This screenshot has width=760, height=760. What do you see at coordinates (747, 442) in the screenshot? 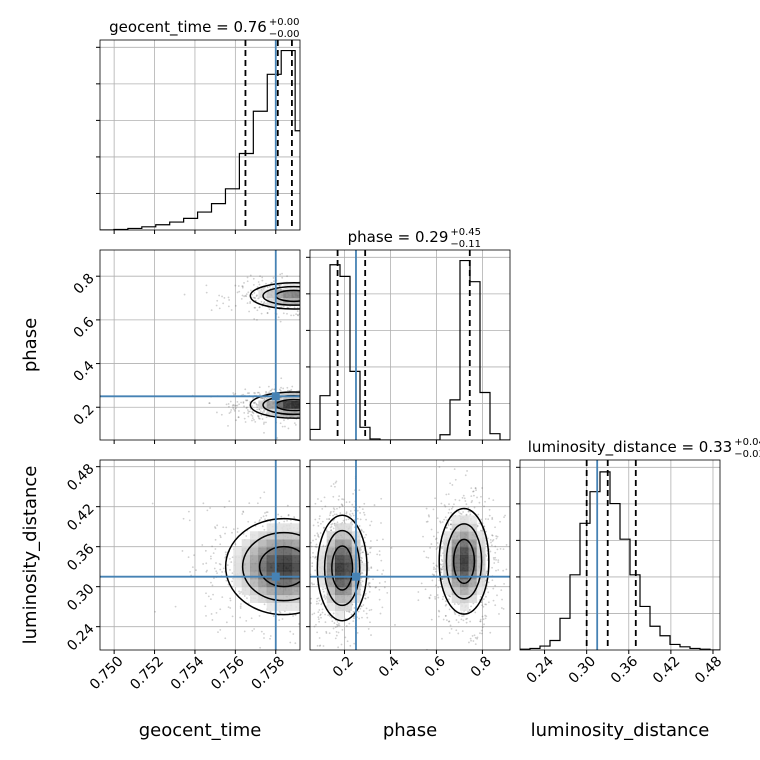
I see `title-sup: +0.04` at bounding box center [747, 442].